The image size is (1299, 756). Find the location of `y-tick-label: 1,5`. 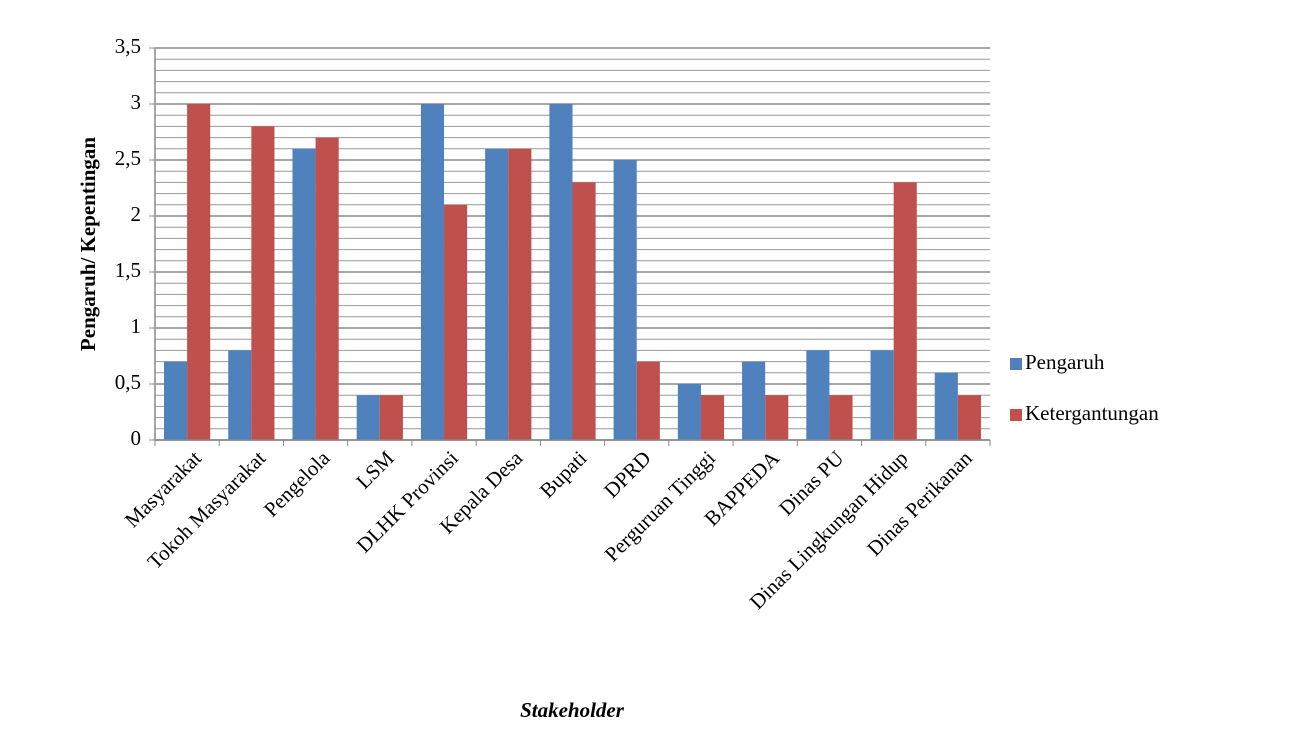

y-tick-label: 1,5 is located at coordinates (128, 270).